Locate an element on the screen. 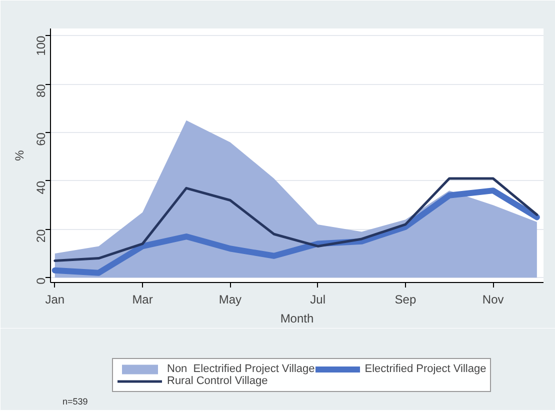  y-tick-label: 20 is located at coordinates (41, 235).